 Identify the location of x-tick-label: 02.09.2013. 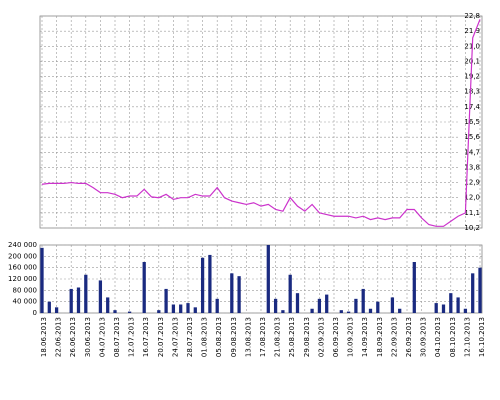
(321, 337).